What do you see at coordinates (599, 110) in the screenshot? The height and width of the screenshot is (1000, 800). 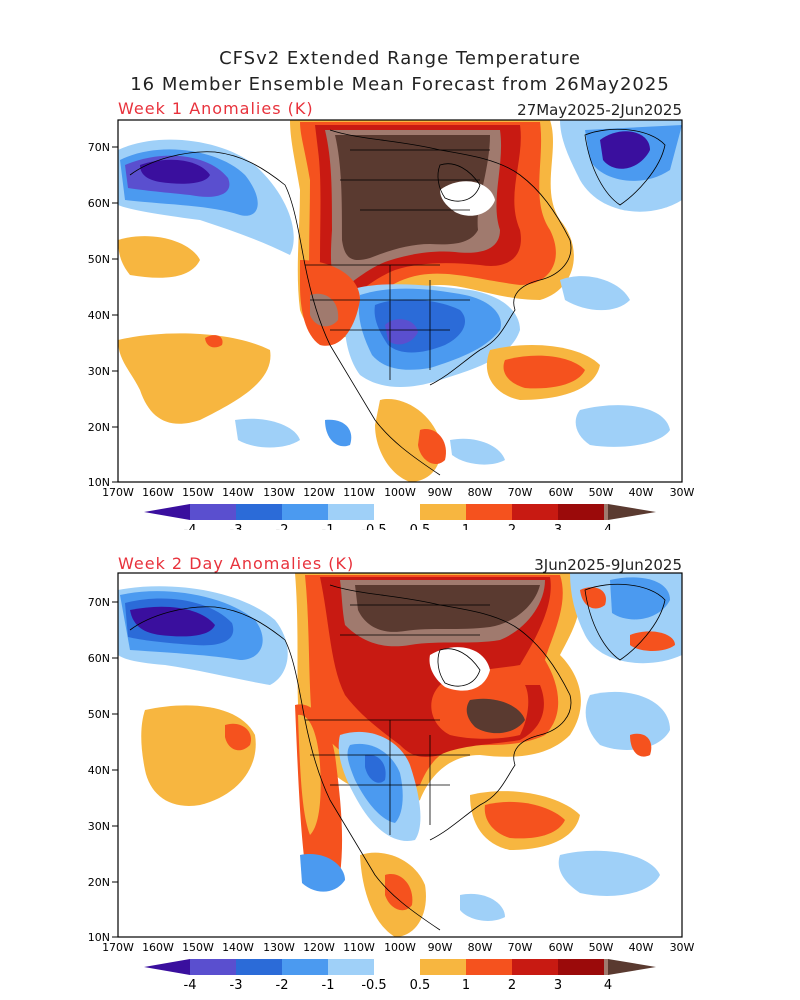 I see `panel1-period: 27May2025-2Jun2025` at bounding box center [599, 110].